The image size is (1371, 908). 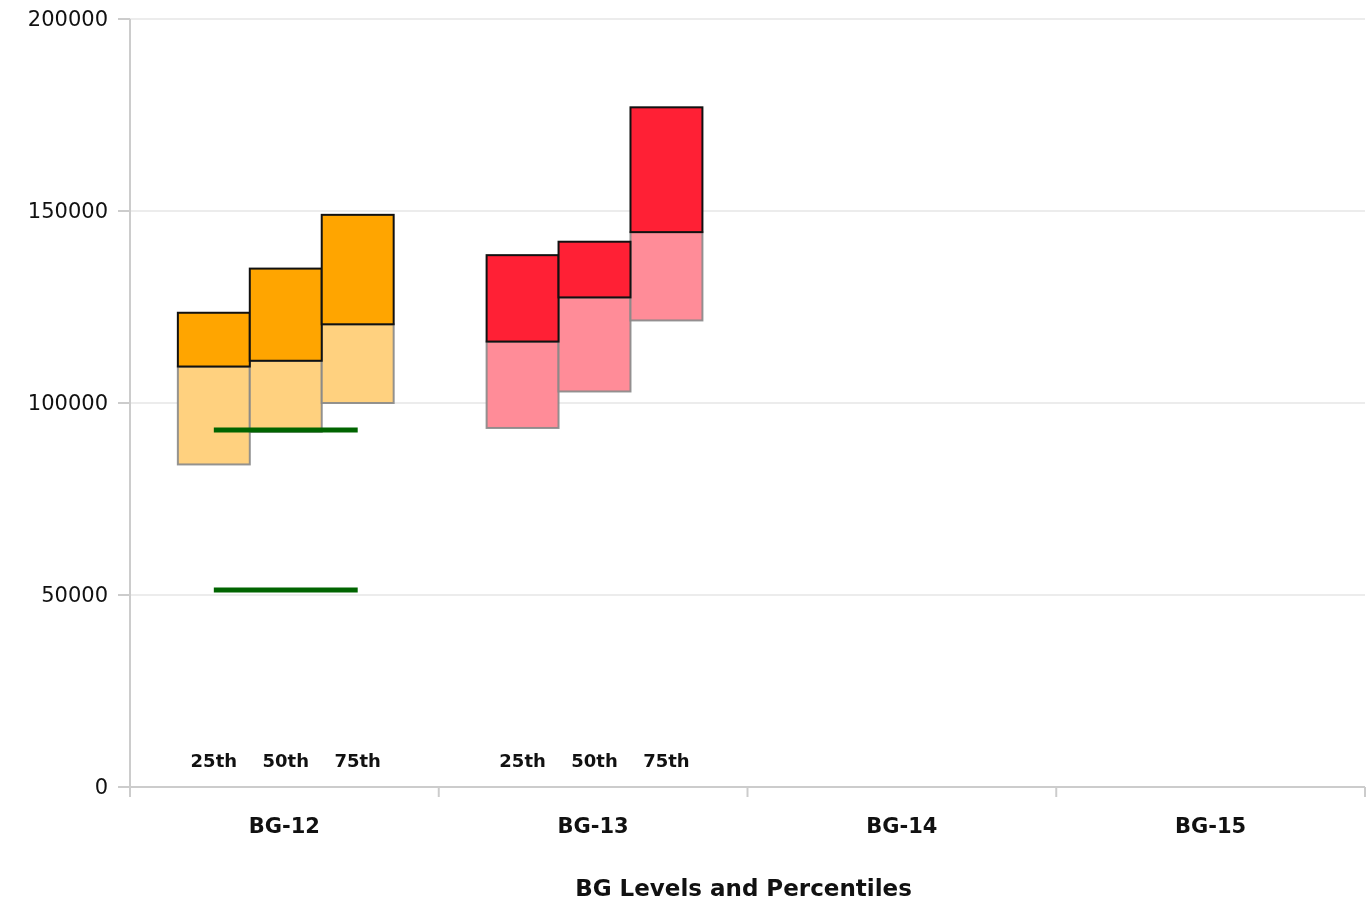 What do you see at coordinates (743, 888) in the screenshot?
I see `x-axis-title: BG Levels and Percentiles` at bounding box center [743, 888].